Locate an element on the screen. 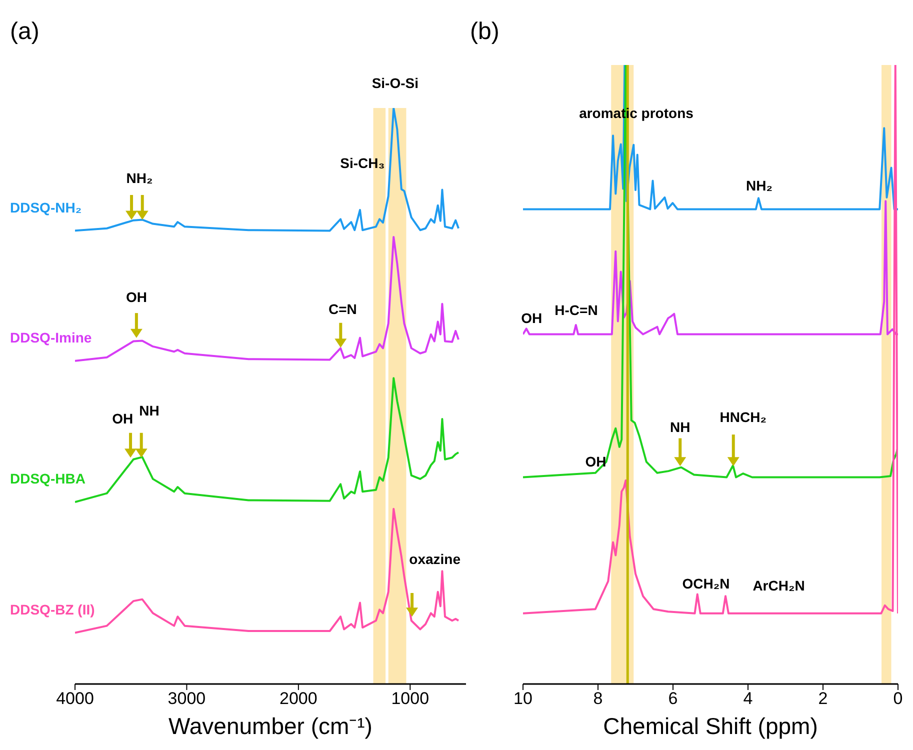 Image resolution: width=913 pixels, height=750 pixels. x-tick-label: 4 is located at coordinates (748, 698).